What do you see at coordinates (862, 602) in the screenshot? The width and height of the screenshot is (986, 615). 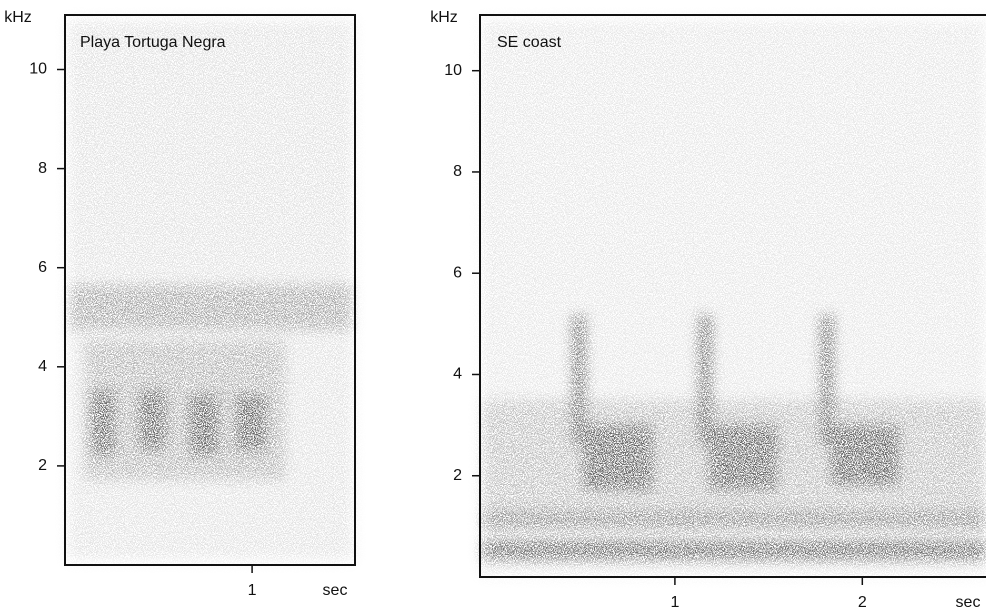 I see `x-tick-label: 2` at bounding box center [862, 602].